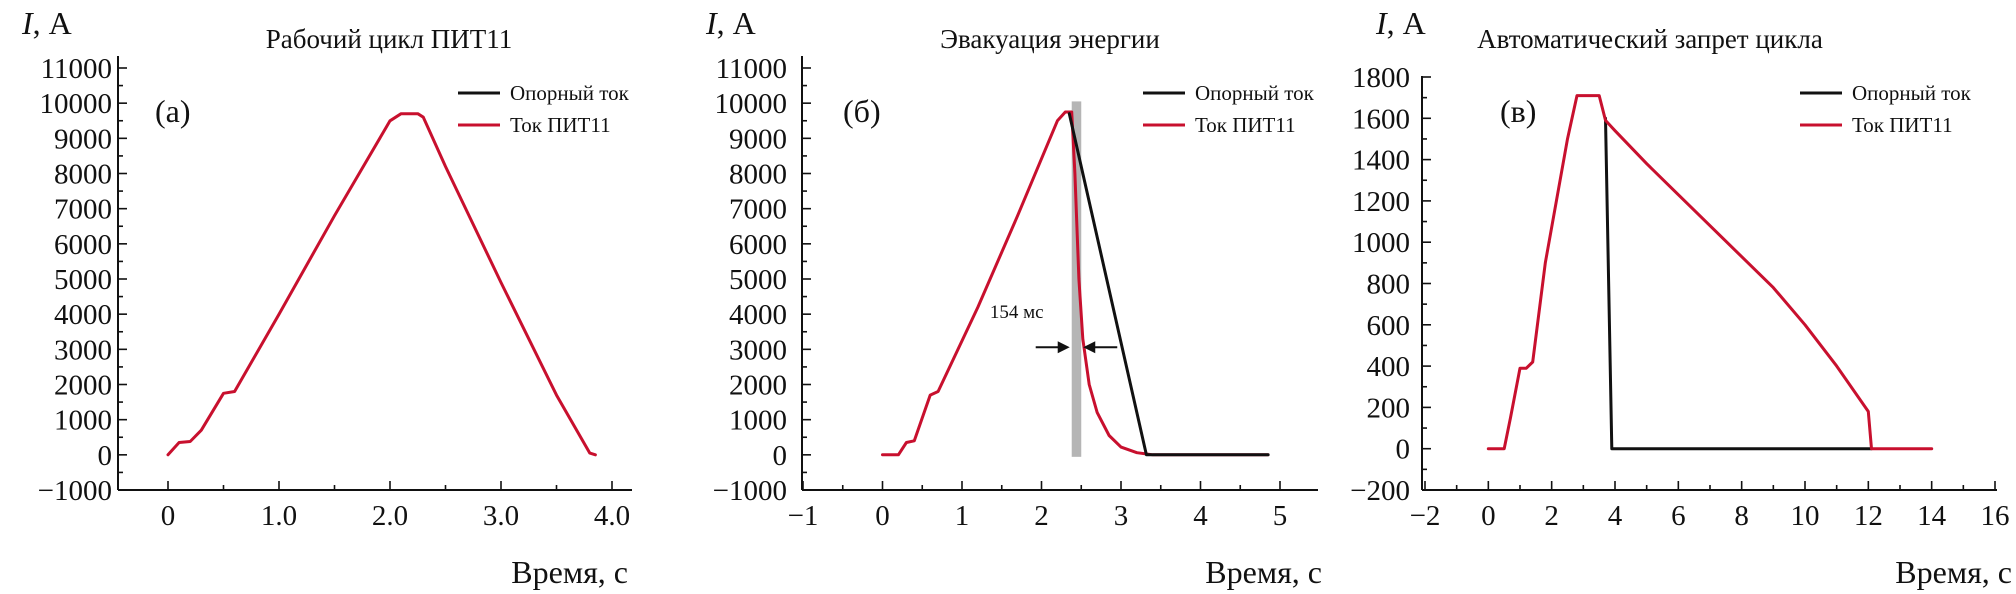 Image resolution: width=2016 pixels, height=594 pixels. What do you see at coordinates (962, 516) in the screenshot?
I see `x-tick-label: 1` at bounding box center [962, 516].